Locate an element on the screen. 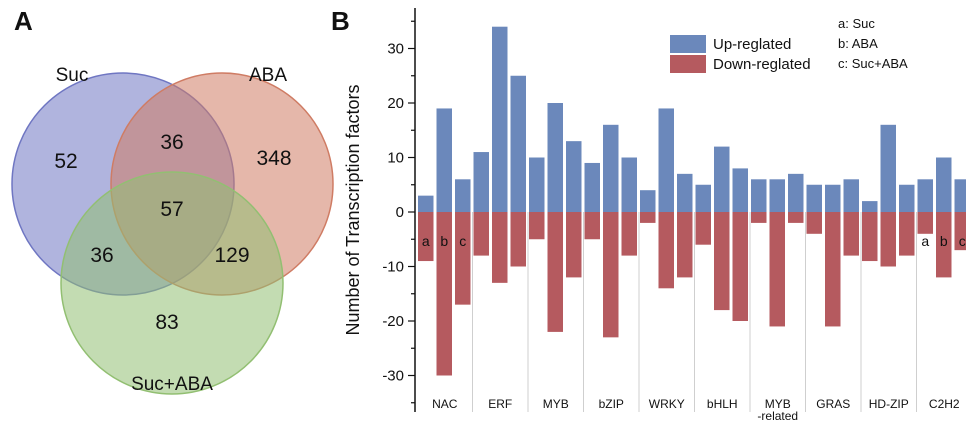 Image resolution: width=966 pixels, height=422 pixels. condition-notes: a: Suc b: ABA c: Suc+ABA is located at coordinates (873, 43).